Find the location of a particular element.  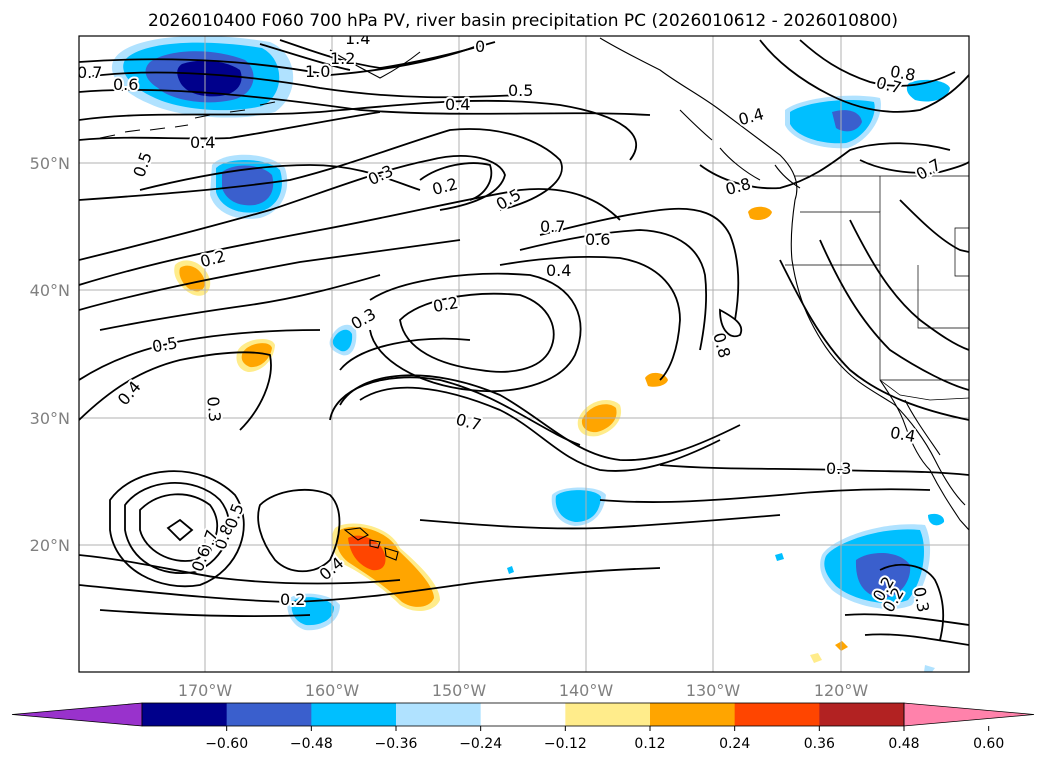

bc-islands is located at coordinates (740, 149).